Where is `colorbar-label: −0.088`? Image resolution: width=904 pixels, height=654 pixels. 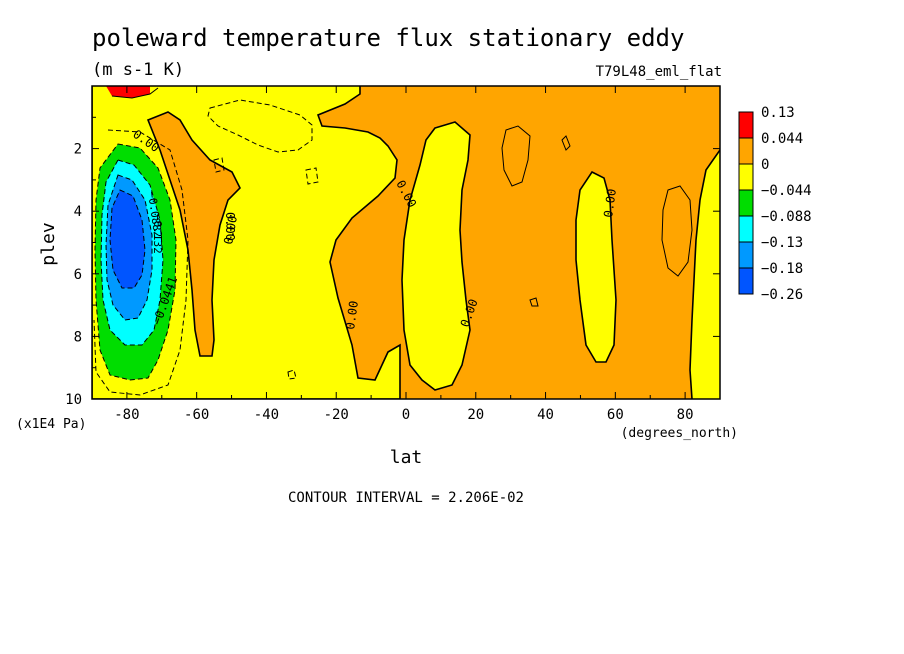
colorbar-label: −0.088 is located at coordinates (786, 217).